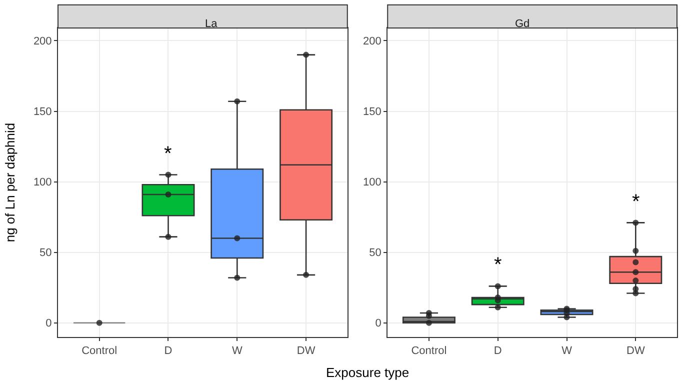 Image resolution: width=685 pixels, height=383 pixels. Describe the element at coordinates (368, 372) in the screenshot. I see `x-axis-title: Exposure type` at that location.